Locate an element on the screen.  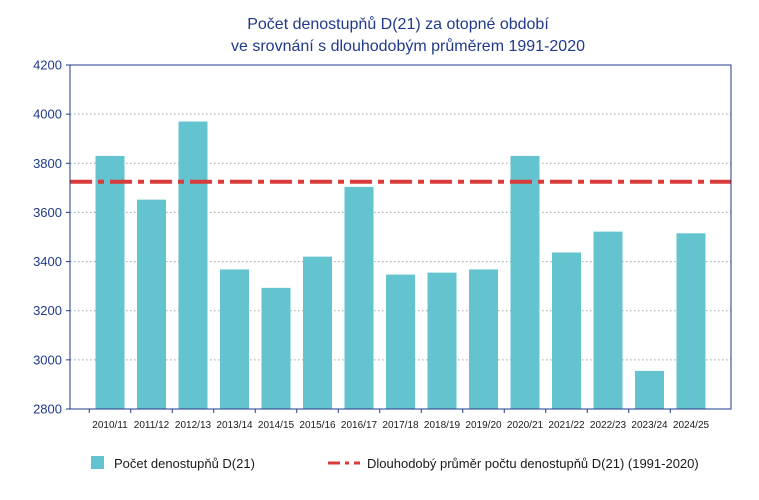
chart-title-line1: Počet denostupňů D(21) za otopné období is located at coordinates (398, 24).